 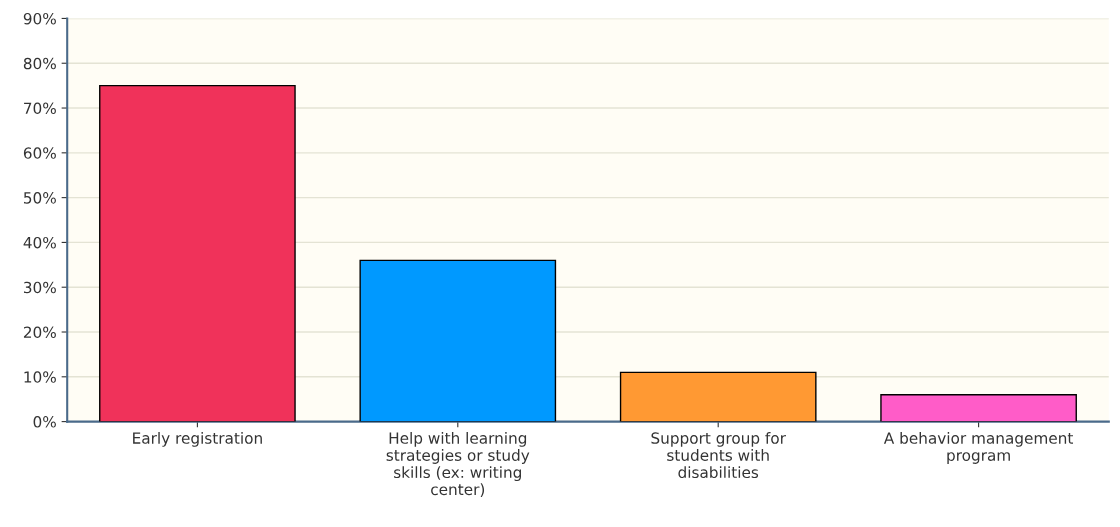 What do you see at coordinates (39, 18) in the screenshot?
I see `y-tick-label: 90%` at bounding box center [39, 18].